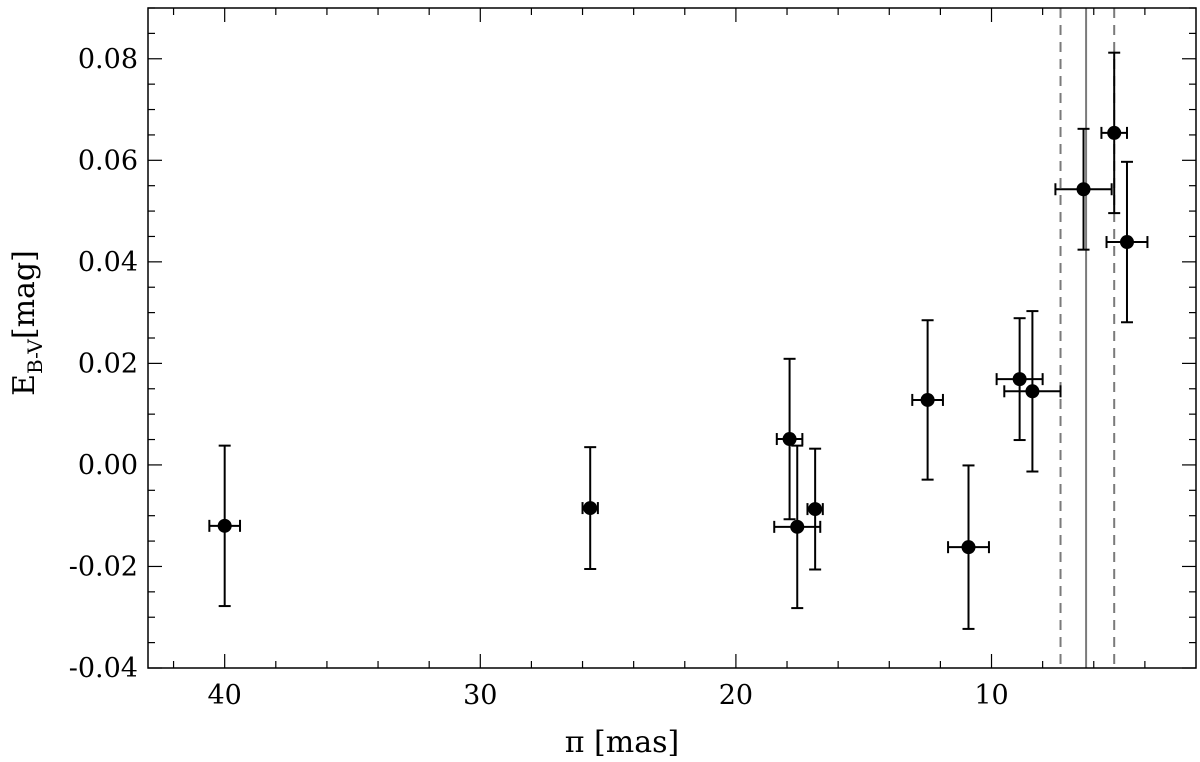  Describe the element at coordinates (480, 695) in the screenshot. I see `x-tick-label: 30` at that location.